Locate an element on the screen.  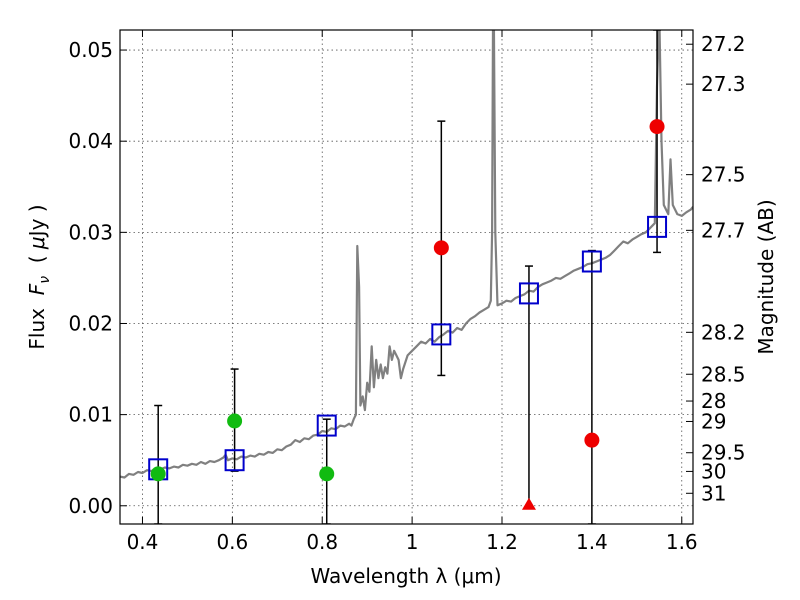
y-axis-title-pre: Flux is located at coordinates (37, 322).